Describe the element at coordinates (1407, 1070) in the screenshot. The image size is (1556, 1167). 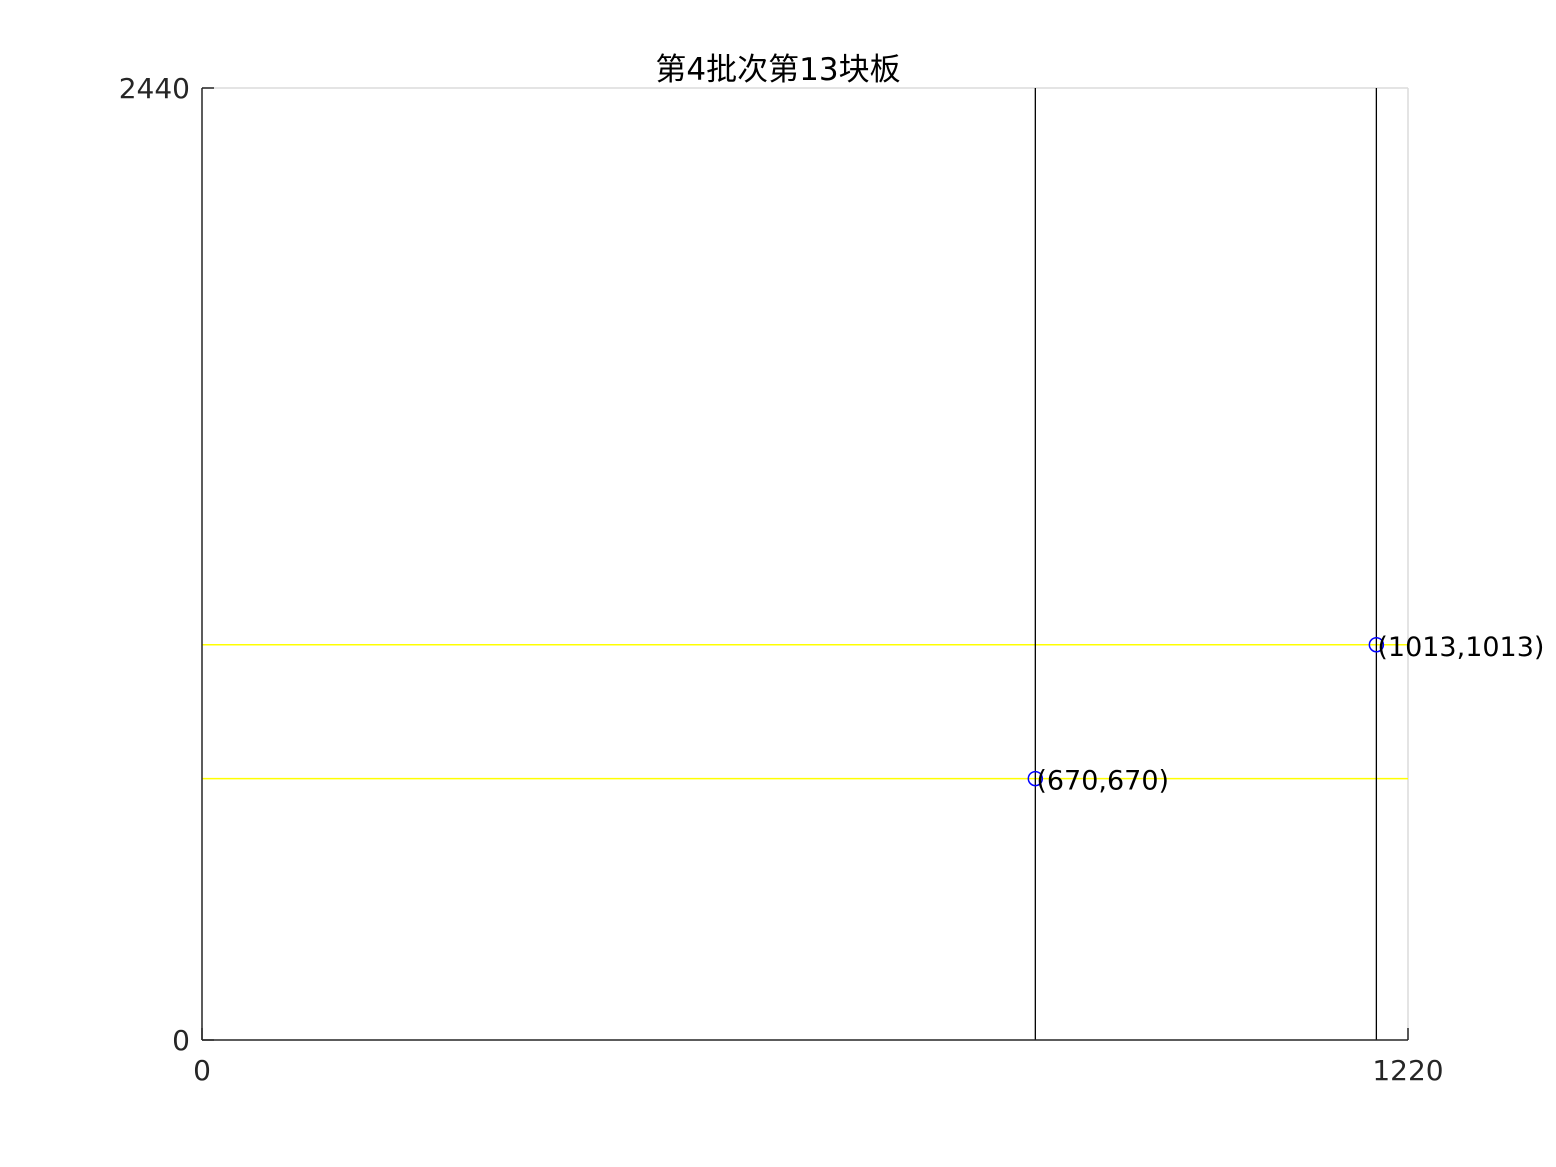
I see `x-tick-label-1: 1220` at that location.